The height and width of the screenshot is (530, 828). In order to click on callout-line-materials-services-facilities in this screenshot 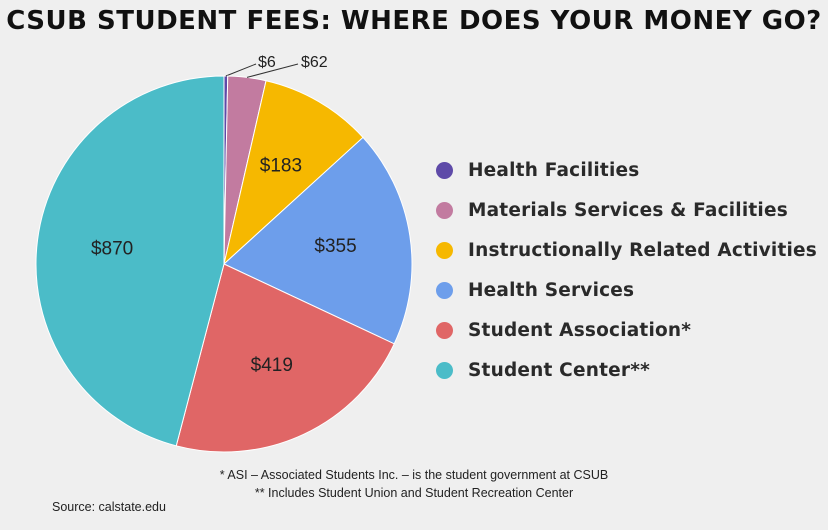, I will do `click(272, 70)`.